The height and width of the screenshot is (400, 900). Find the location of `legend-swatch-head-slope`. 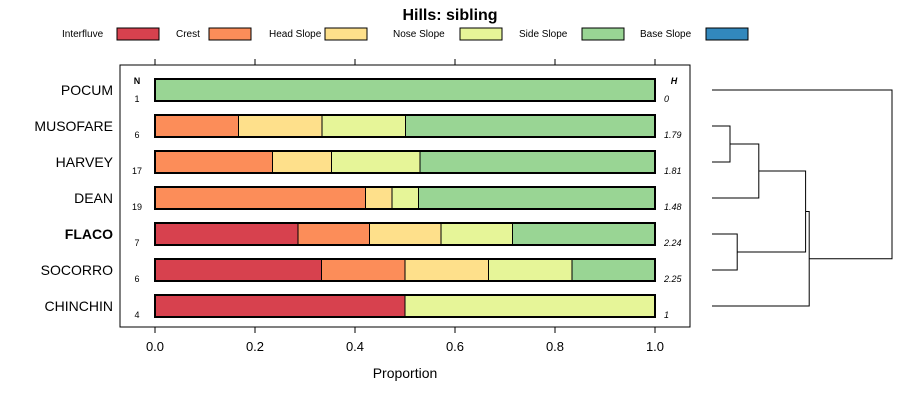

legend-swatch-head-slope is located at coordinates (346, 34).